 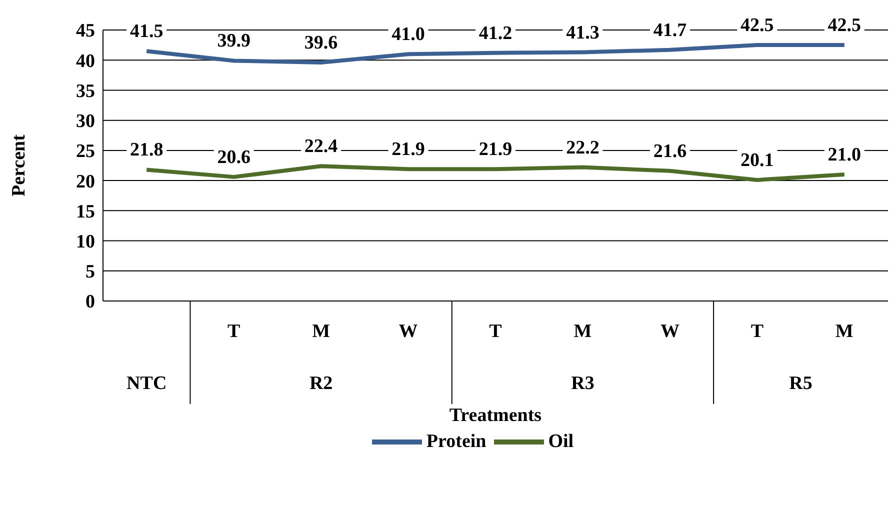 What do you see at coordinates (408, 35) in the screenshot?
I see `data-label: 41.0` at bounding box center [408, 35].